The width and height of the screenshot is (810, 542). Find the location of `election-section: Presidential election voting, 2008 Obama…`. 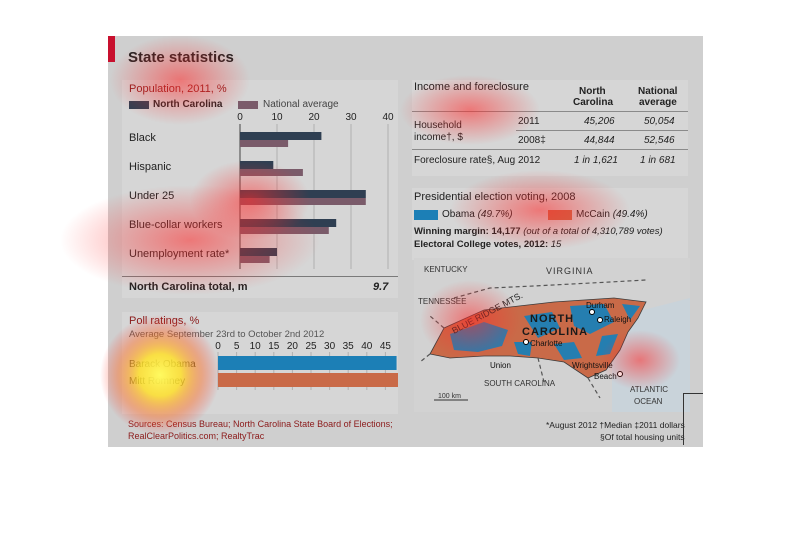

election-section: Presidential election voting, 2008 Obama… is located at coordinates (550, 224).